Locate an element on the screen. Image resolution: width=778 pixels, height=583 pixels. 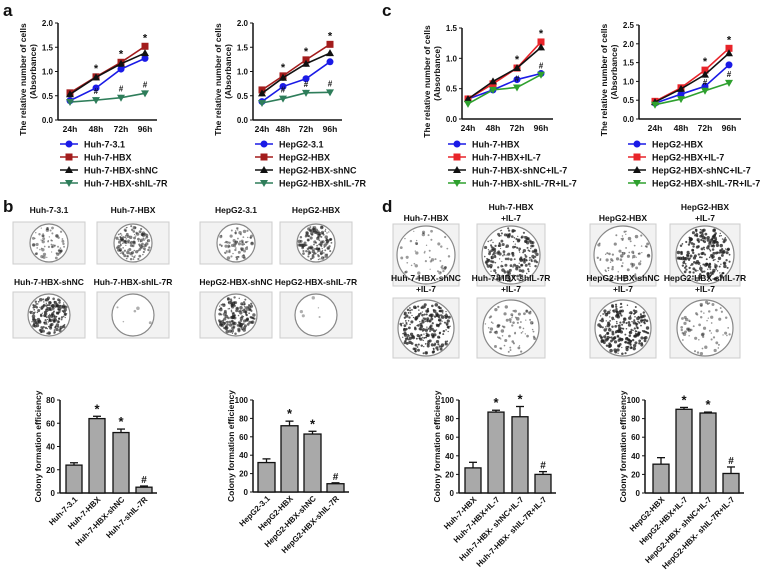
panel-label-c: c is located at coordinates (386, 10).